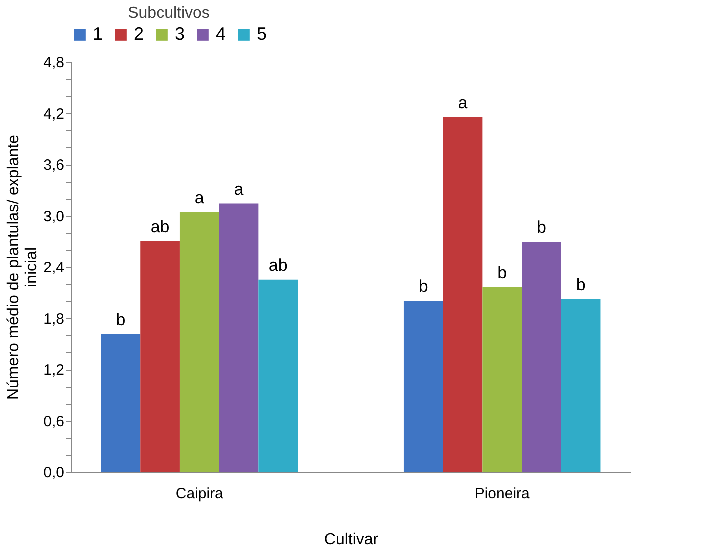 The width and height of the screenshot is (718, 556). What do you see at coordinates (54, 63) in the screenshot?
I see `y-tick-label: 4,8` at bounding box center [54, 63].